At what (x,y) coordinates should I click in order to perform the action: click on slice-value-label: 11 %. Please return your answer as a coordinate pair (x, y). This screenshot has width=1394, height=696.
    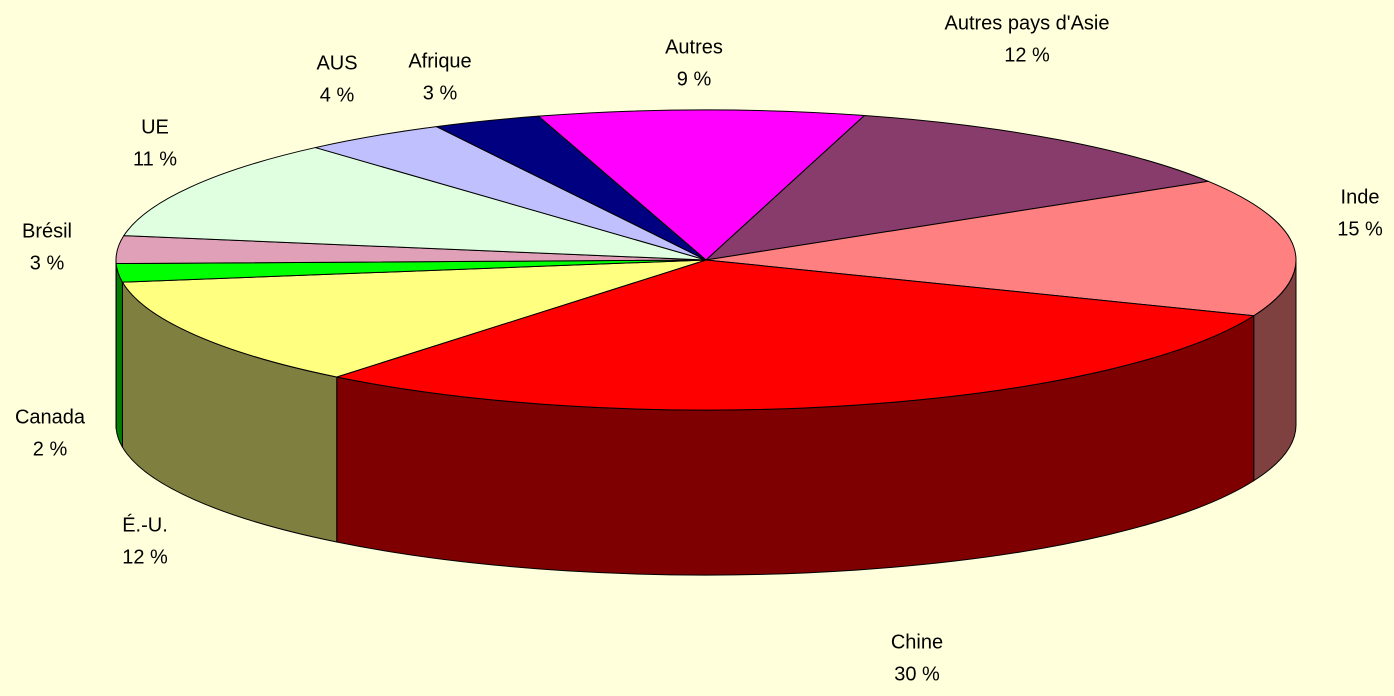
    Looking at the image, I should click on (155, 159).